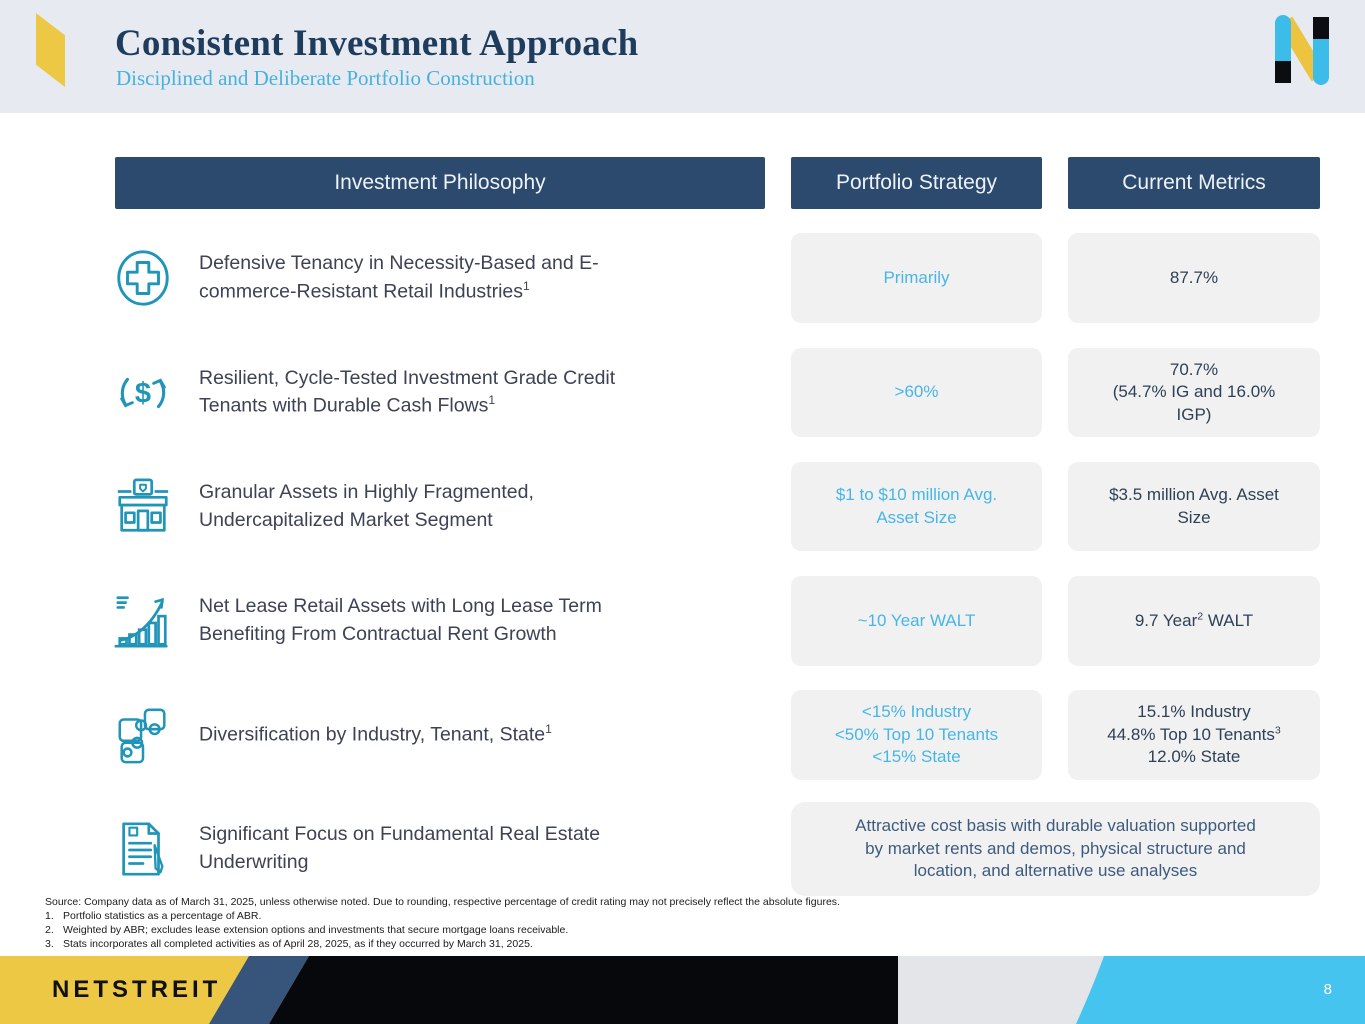  What do you see at coordinates (143, 278) in the screenshot?
I see `medical-cross-icon` at bounding box center [143, 278].